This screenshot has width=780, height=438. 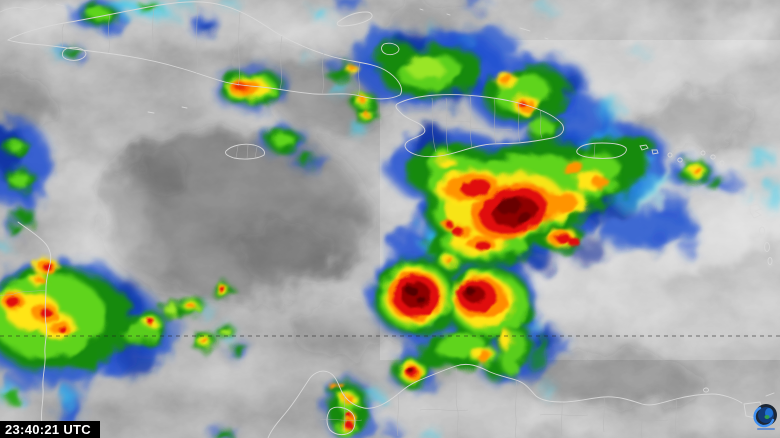 What do you see at coordinates (601, 150) in the screenshot?
I see `puerto-rico` at bounding box center [601, 150].